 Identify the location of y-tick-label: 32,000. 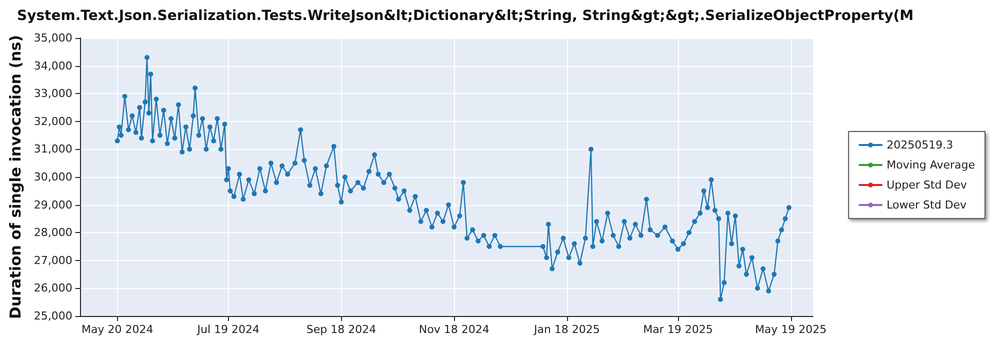
(53, 121).